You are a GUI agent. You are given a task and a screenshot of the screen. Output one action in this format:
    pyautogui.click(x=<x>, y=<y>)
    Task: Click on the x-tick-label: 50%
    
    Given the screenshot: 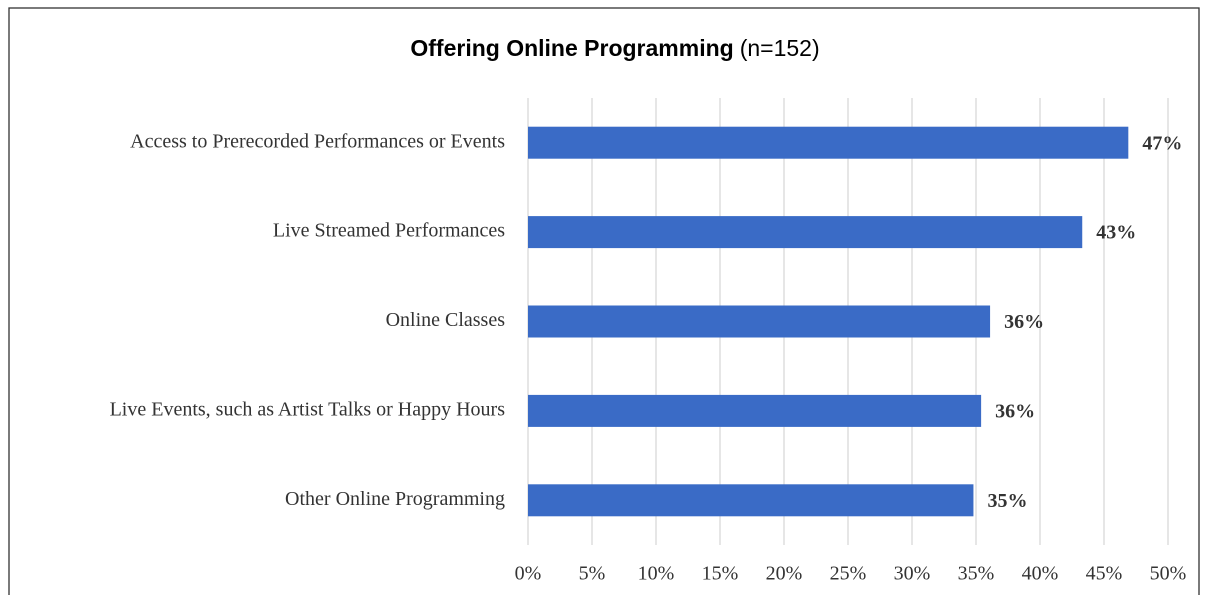 What is the action you would take?
    pyautogui.click(x=1168, y=574)
    